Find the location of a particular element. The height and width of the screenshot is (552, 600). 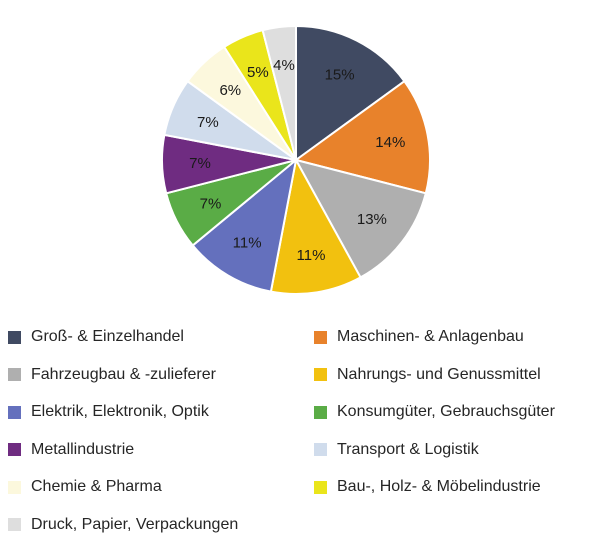

legend-item: Konsumgüter, Gebrauchsgüter is located at coordinates (434, 412).